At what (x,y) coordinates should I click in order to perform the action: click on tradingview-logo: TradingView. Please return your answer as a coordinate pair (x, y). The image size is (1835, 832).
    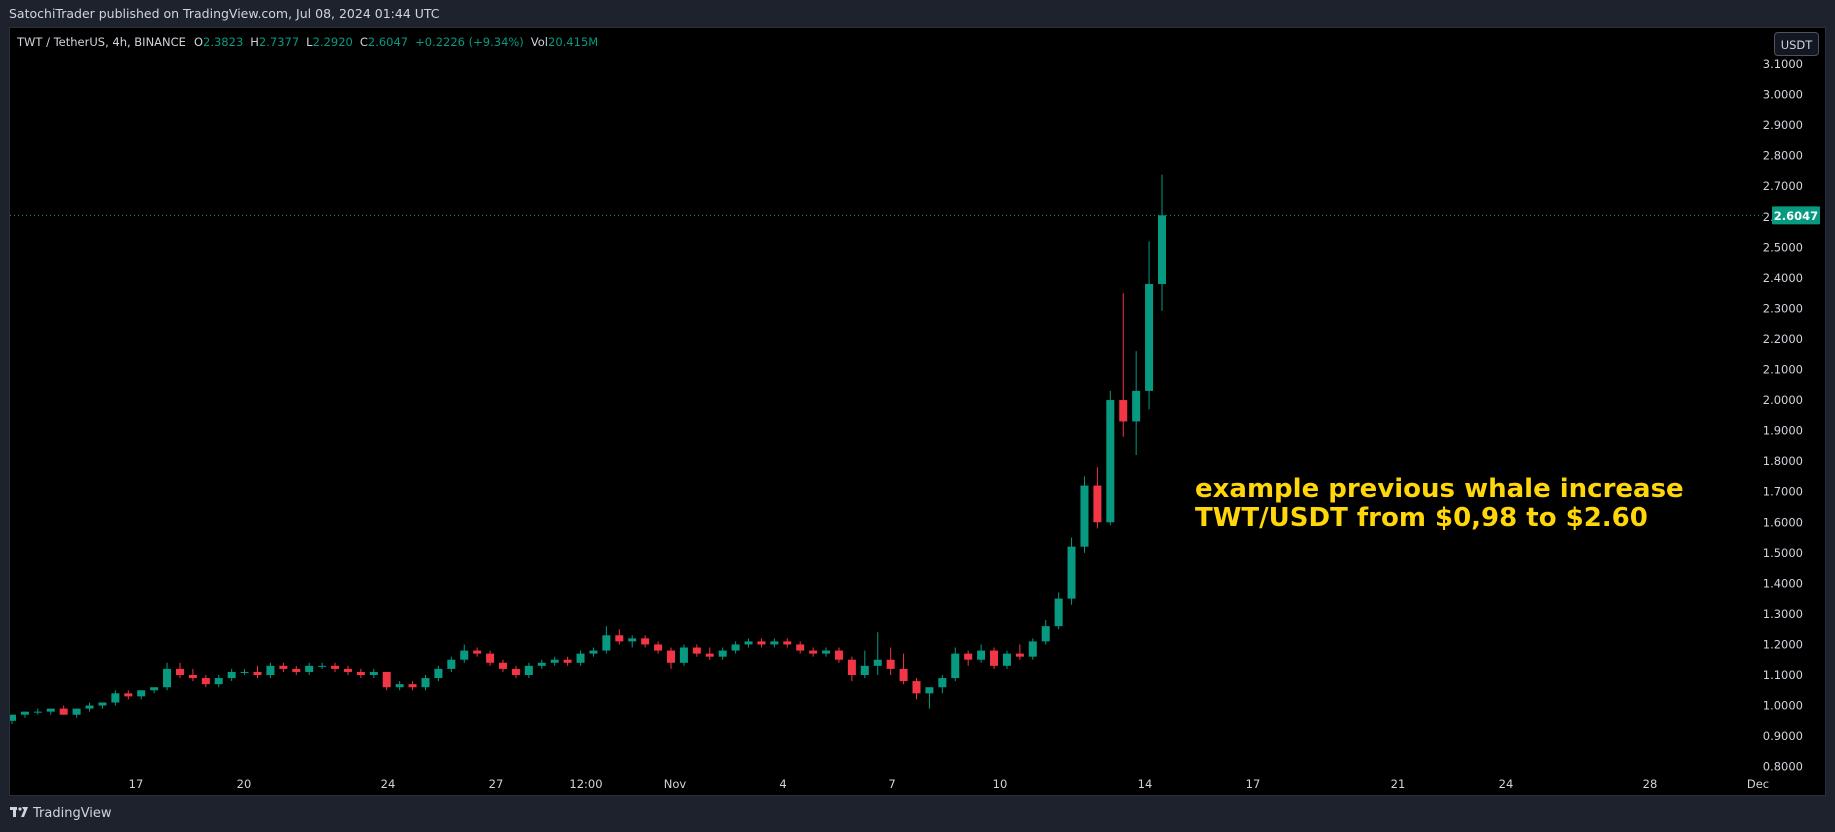
    Looking at the image, I should click on (61, 813).